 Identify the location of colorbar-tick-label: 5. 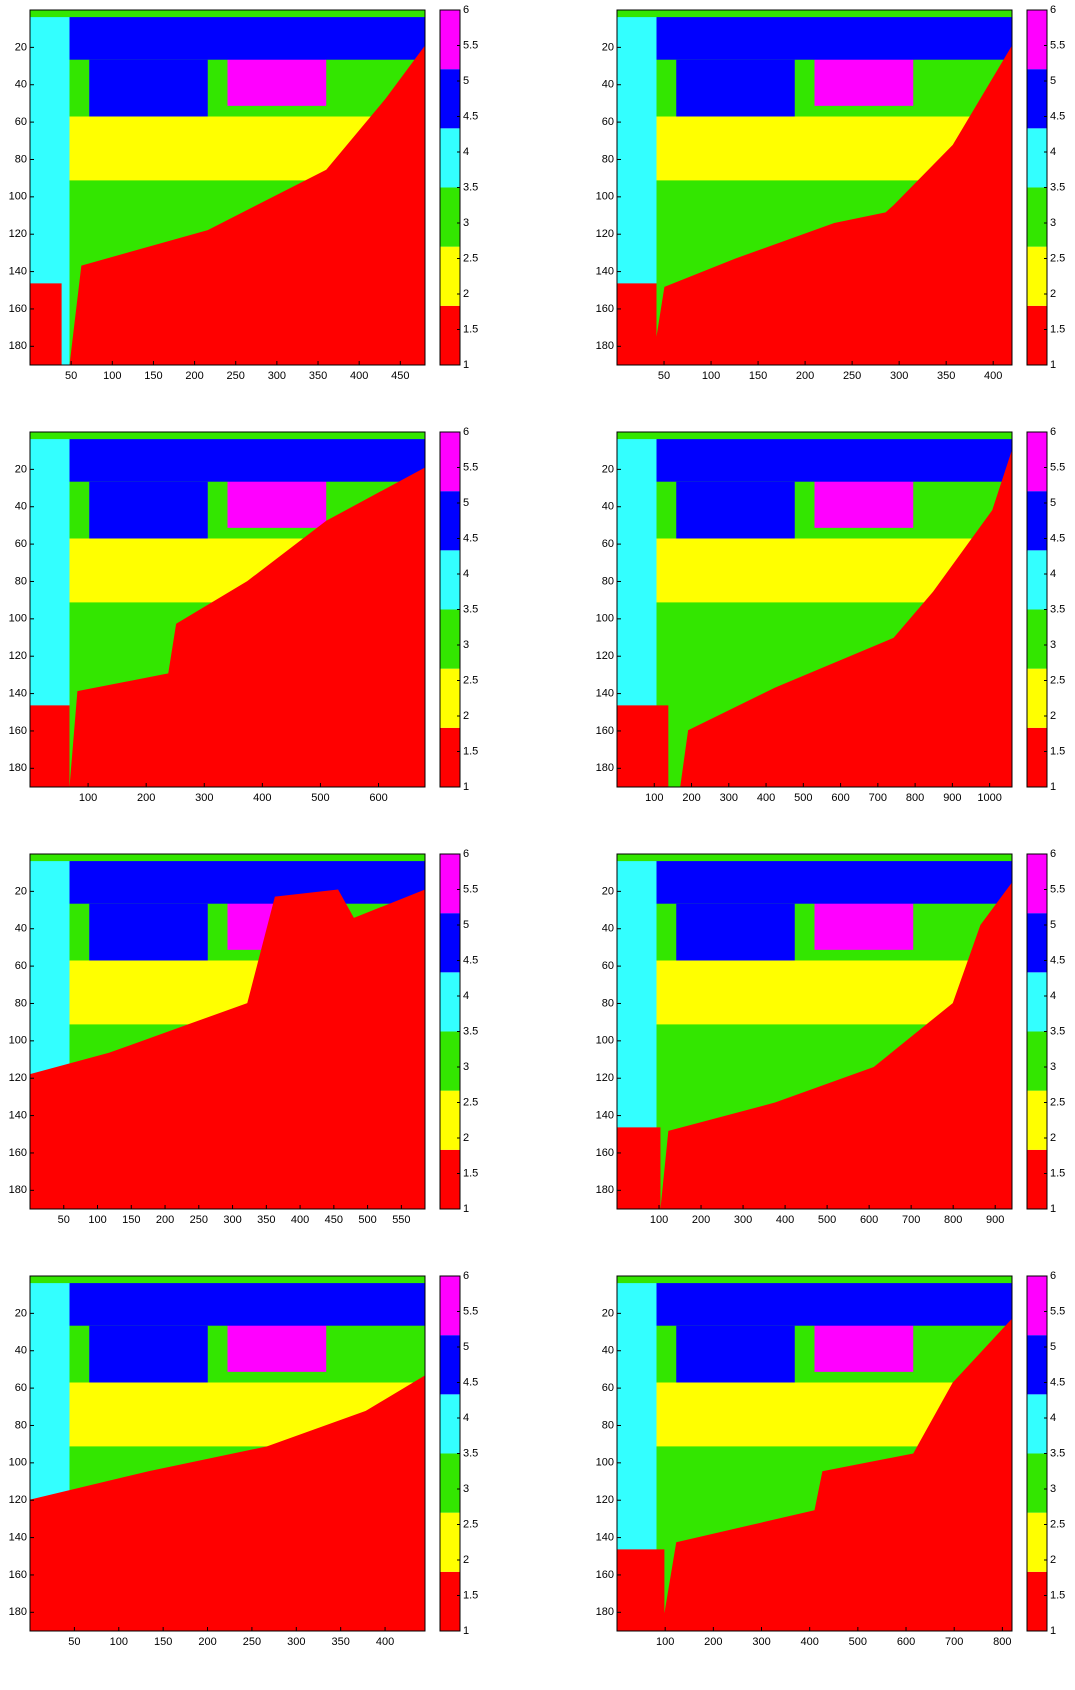
(466, 503).